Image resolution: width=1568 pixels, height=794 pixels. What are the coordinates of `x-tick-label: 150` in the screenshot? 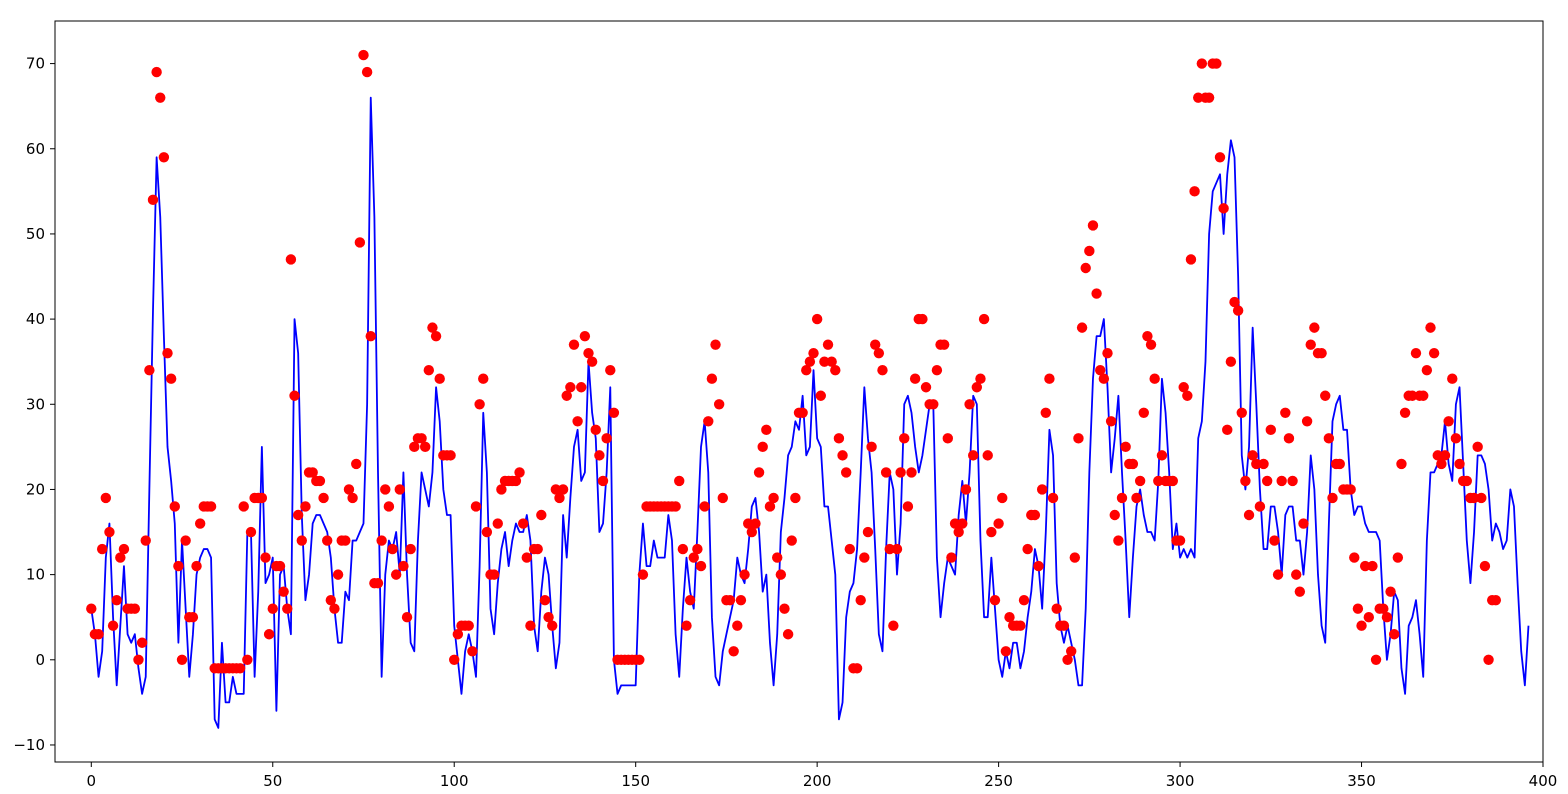 It's located at (635, 781).